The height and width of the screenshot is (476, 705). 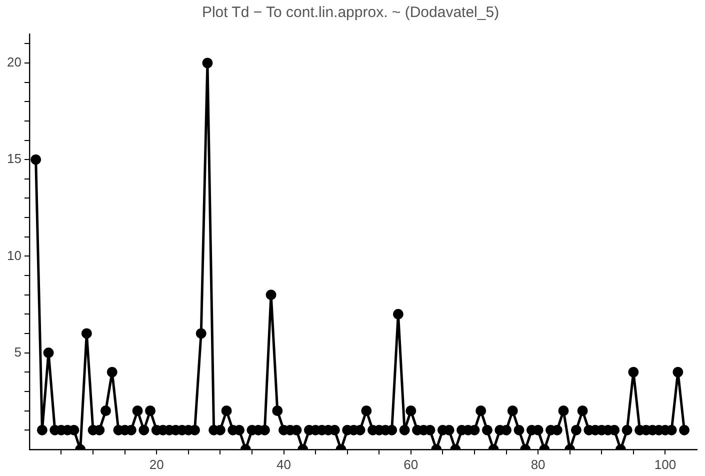 What do you see at coordinates (283, 464) in the screenshot?
I see `x-tick-label: 40` at bounding box center [283, 464].